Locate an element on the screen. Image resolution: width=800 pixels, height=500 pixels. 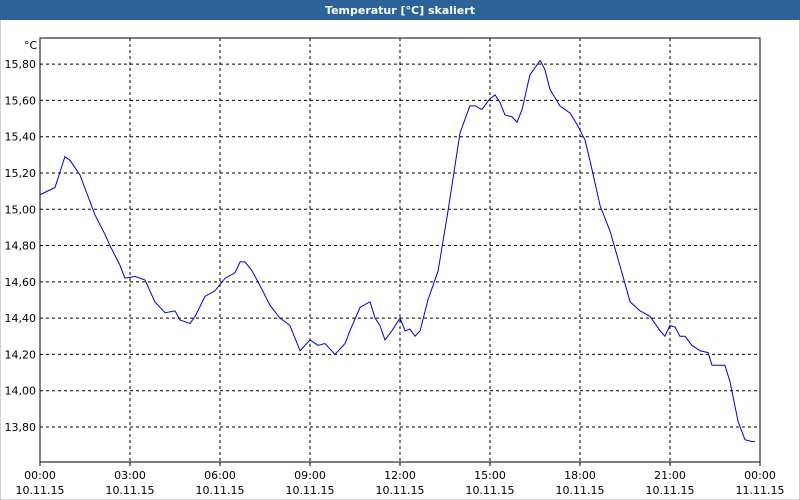
y-tick-label: 15,60 is located at coordinates (21, 100).